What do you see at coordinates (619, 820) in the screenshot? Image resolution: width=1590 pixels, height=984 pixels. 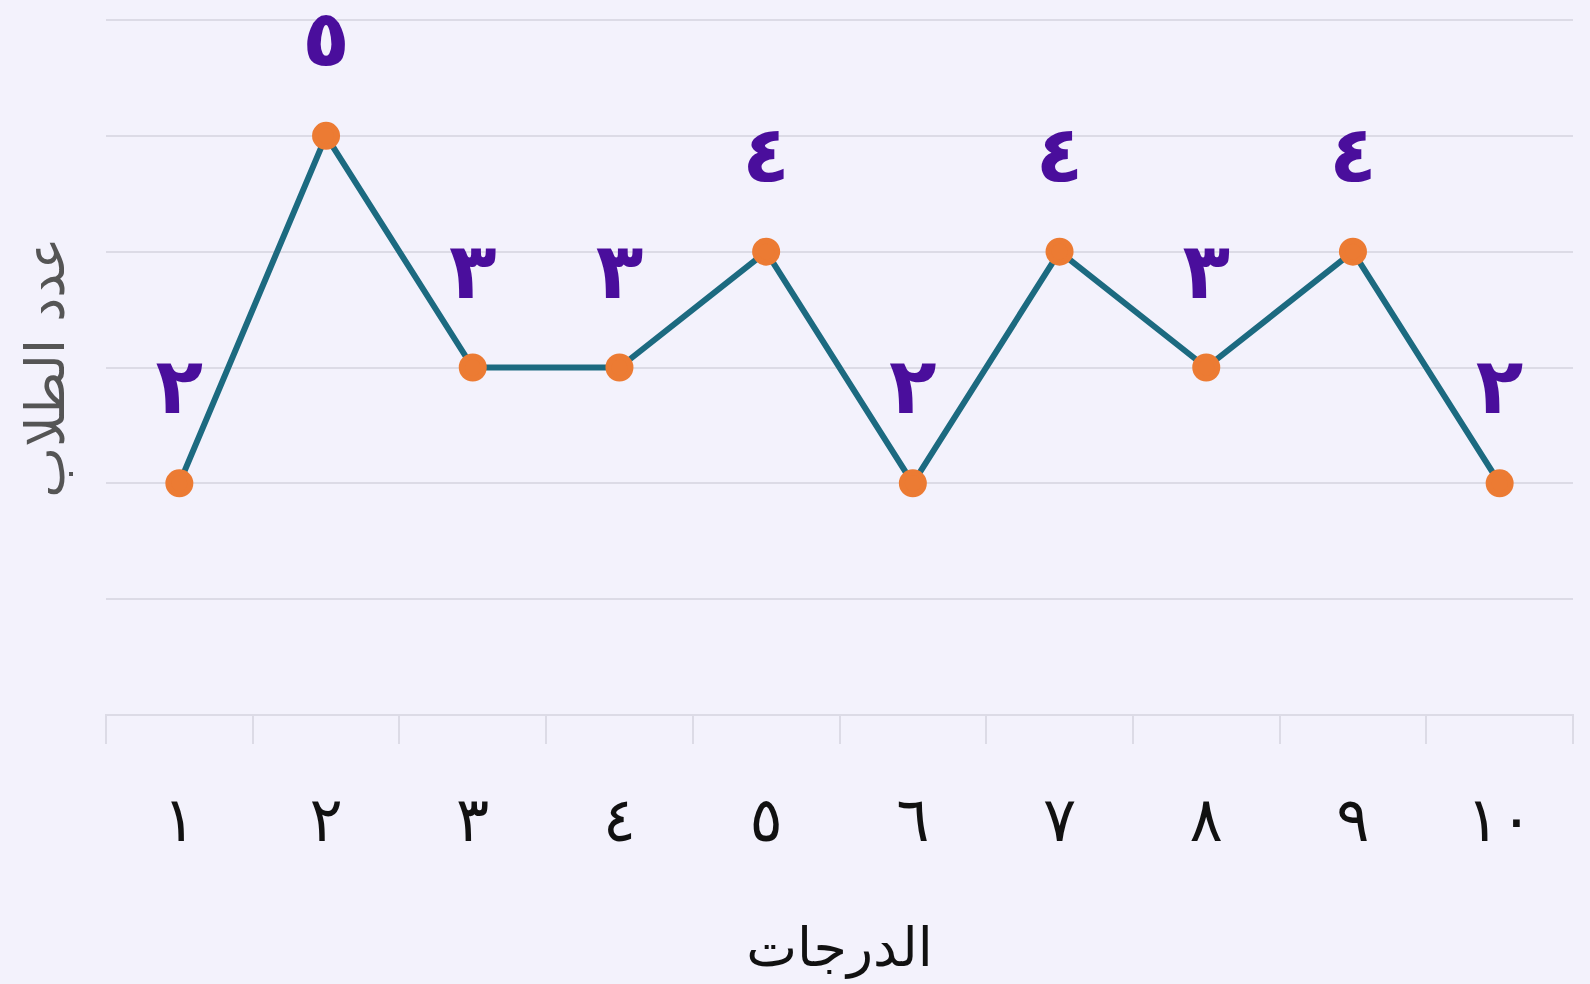 I see `x-tick-label: ٤` at bounding box center [619, 820].